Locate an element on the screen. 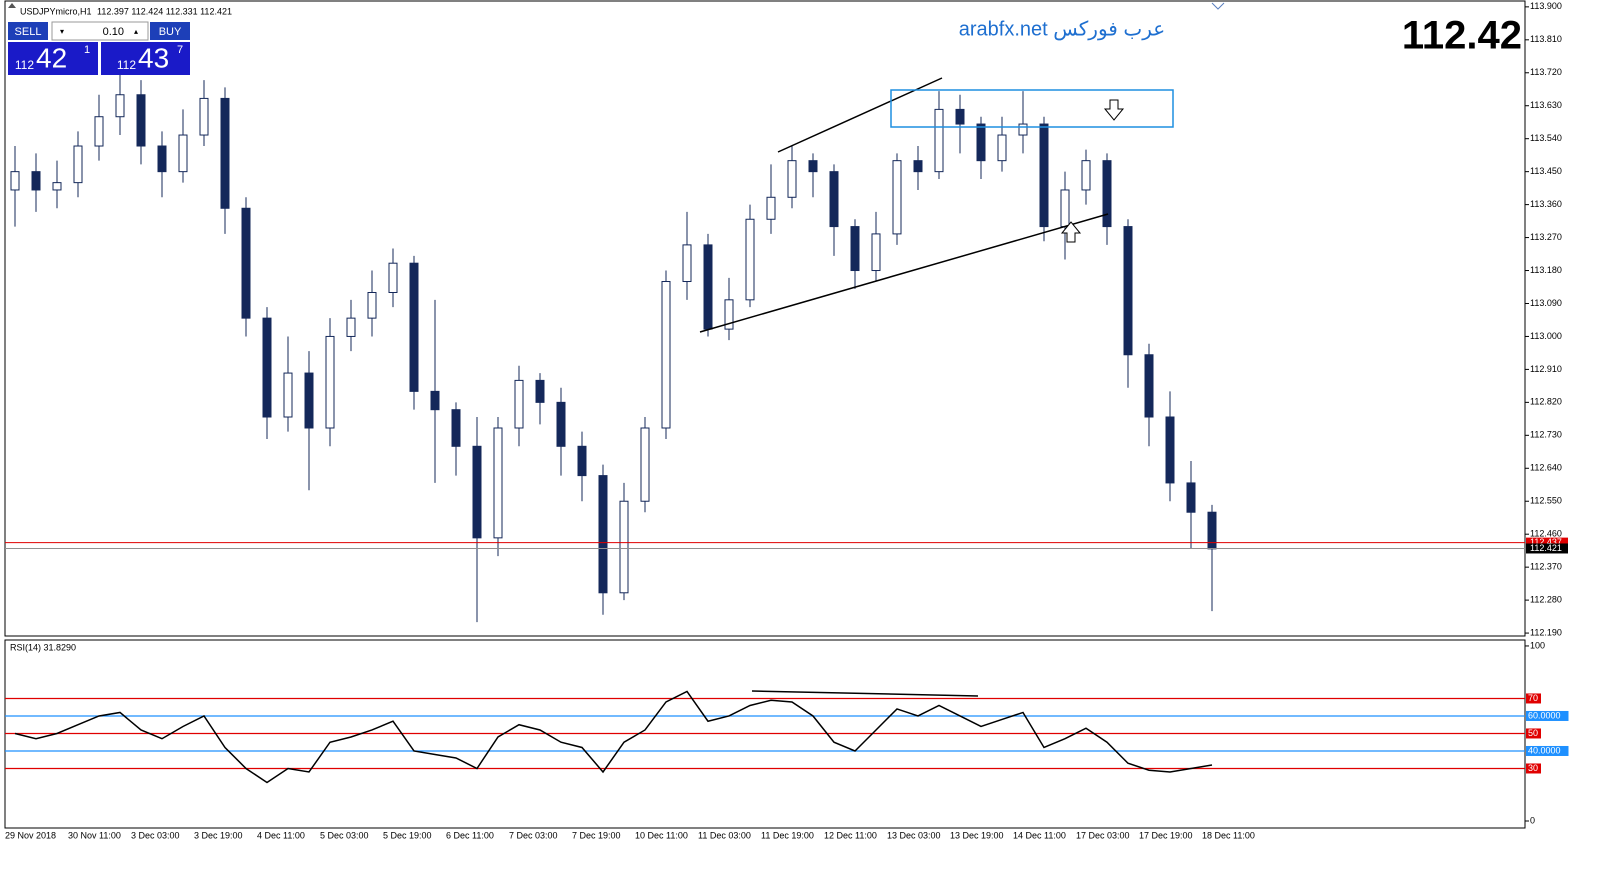 The image size is (1600, 872). bid-main: 42 is located at coordinates (51, 57).